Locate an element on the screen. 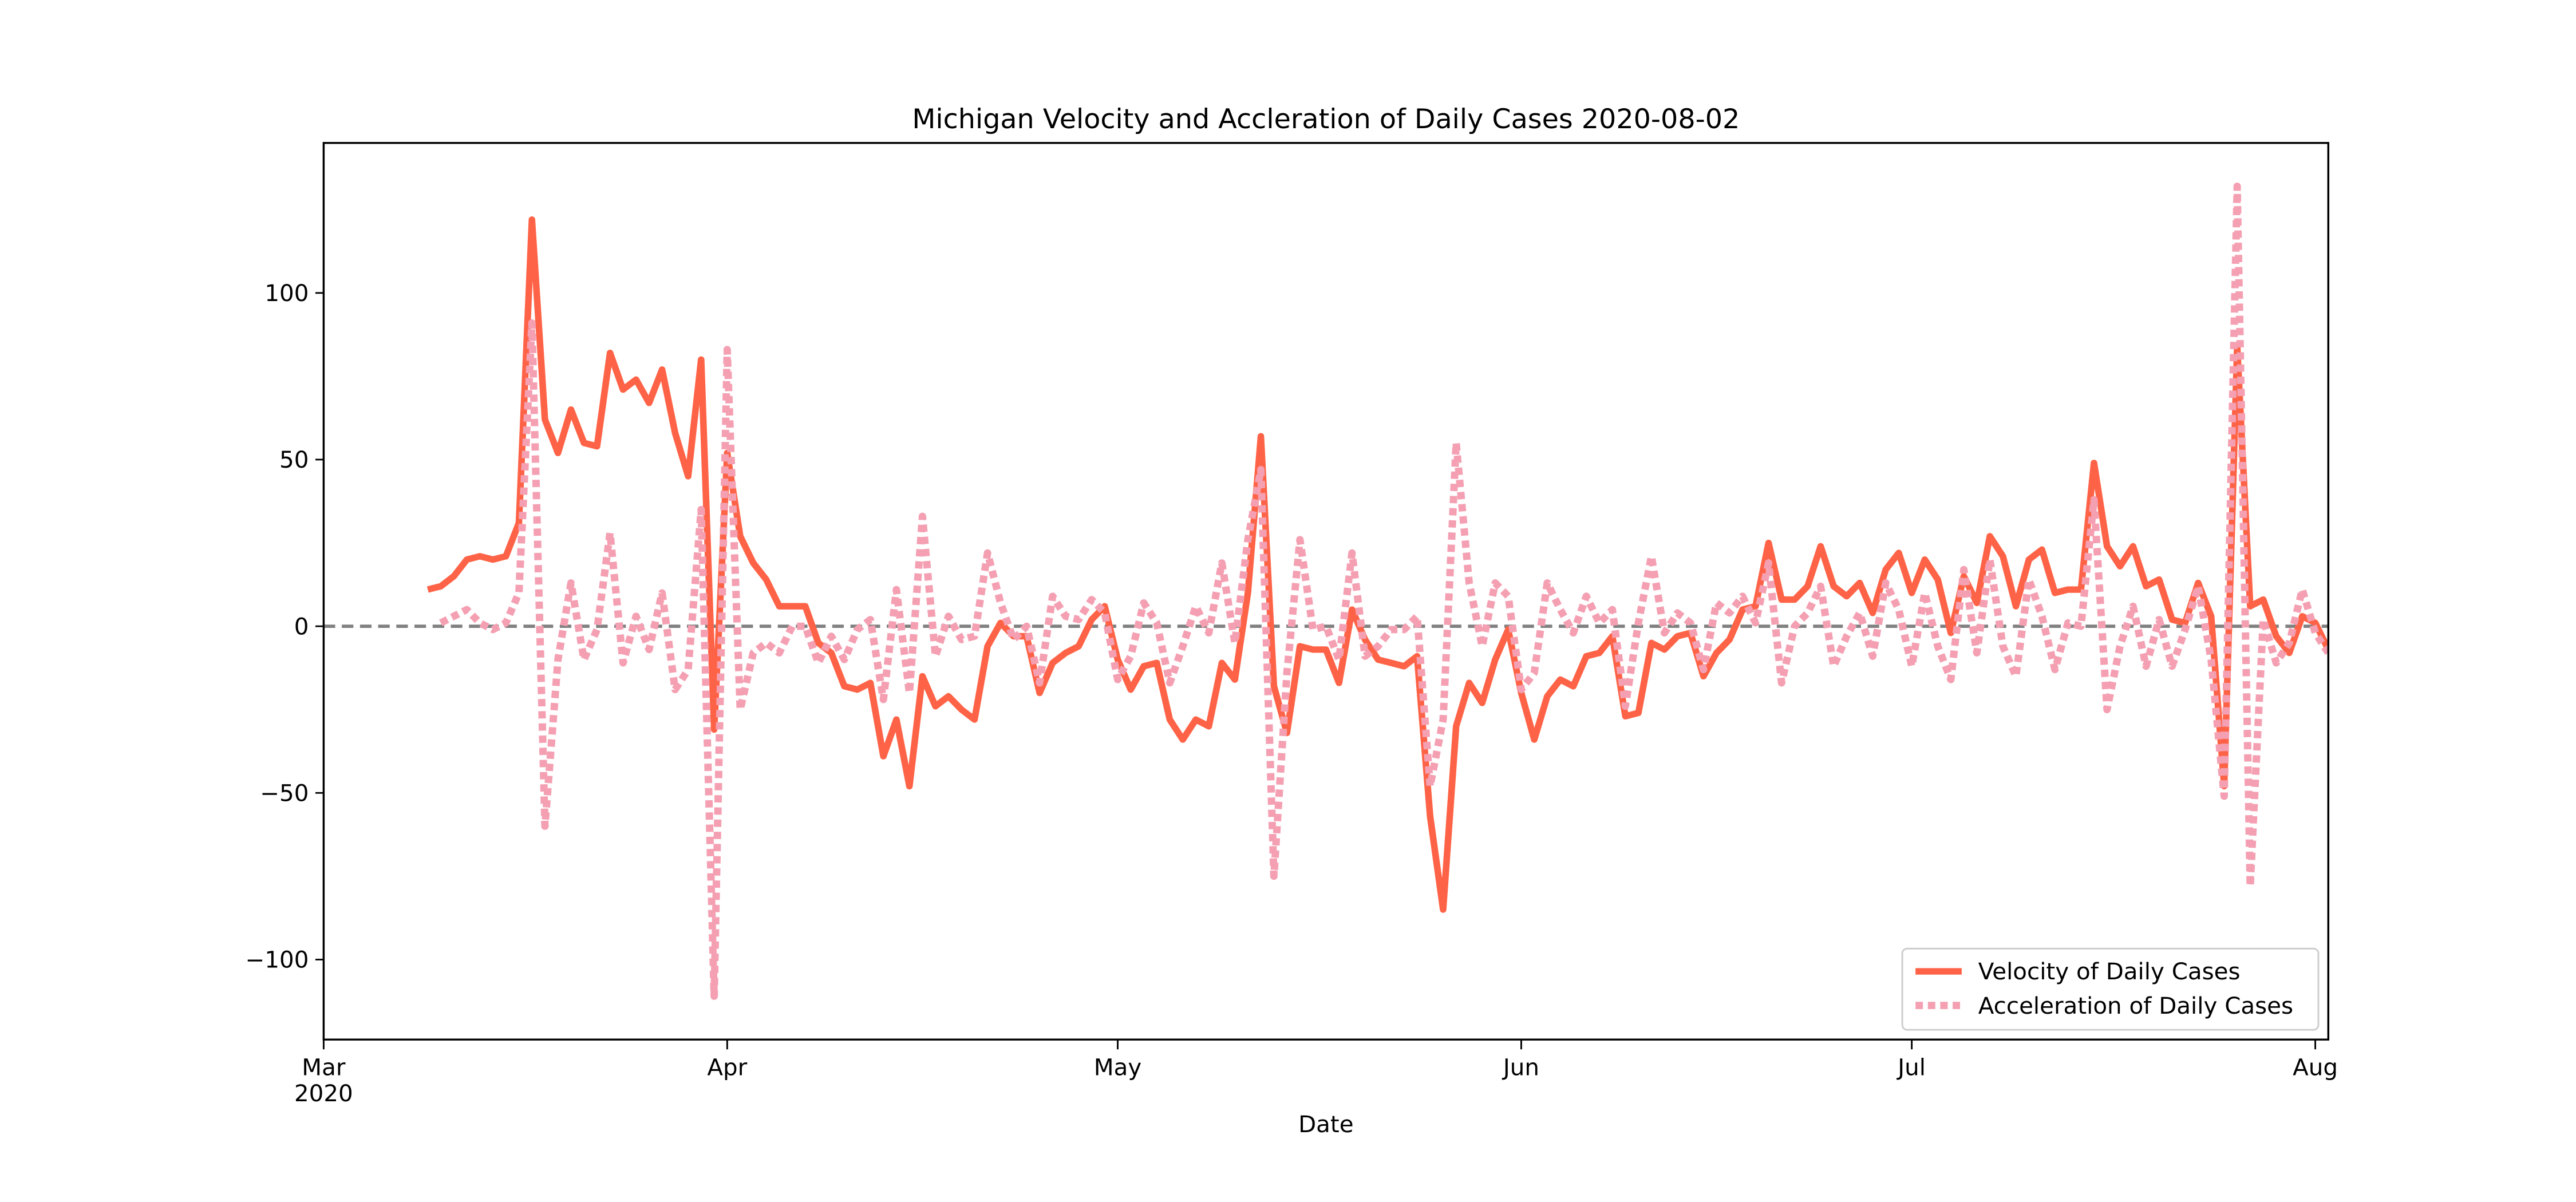  y-tick-label: −100 is located at coordinates (277, 961).